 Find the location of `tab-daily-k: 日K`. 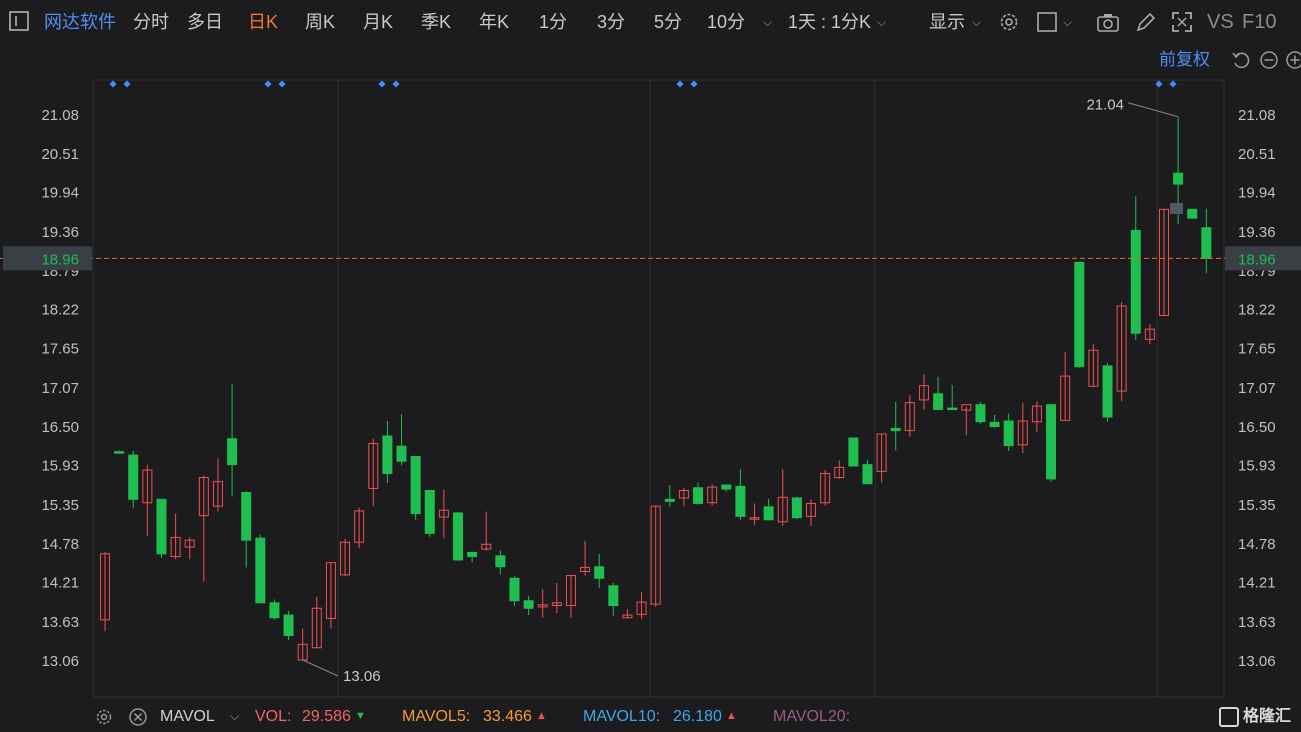

tab-daily-k: 日K is located at coordinates (263, 22).